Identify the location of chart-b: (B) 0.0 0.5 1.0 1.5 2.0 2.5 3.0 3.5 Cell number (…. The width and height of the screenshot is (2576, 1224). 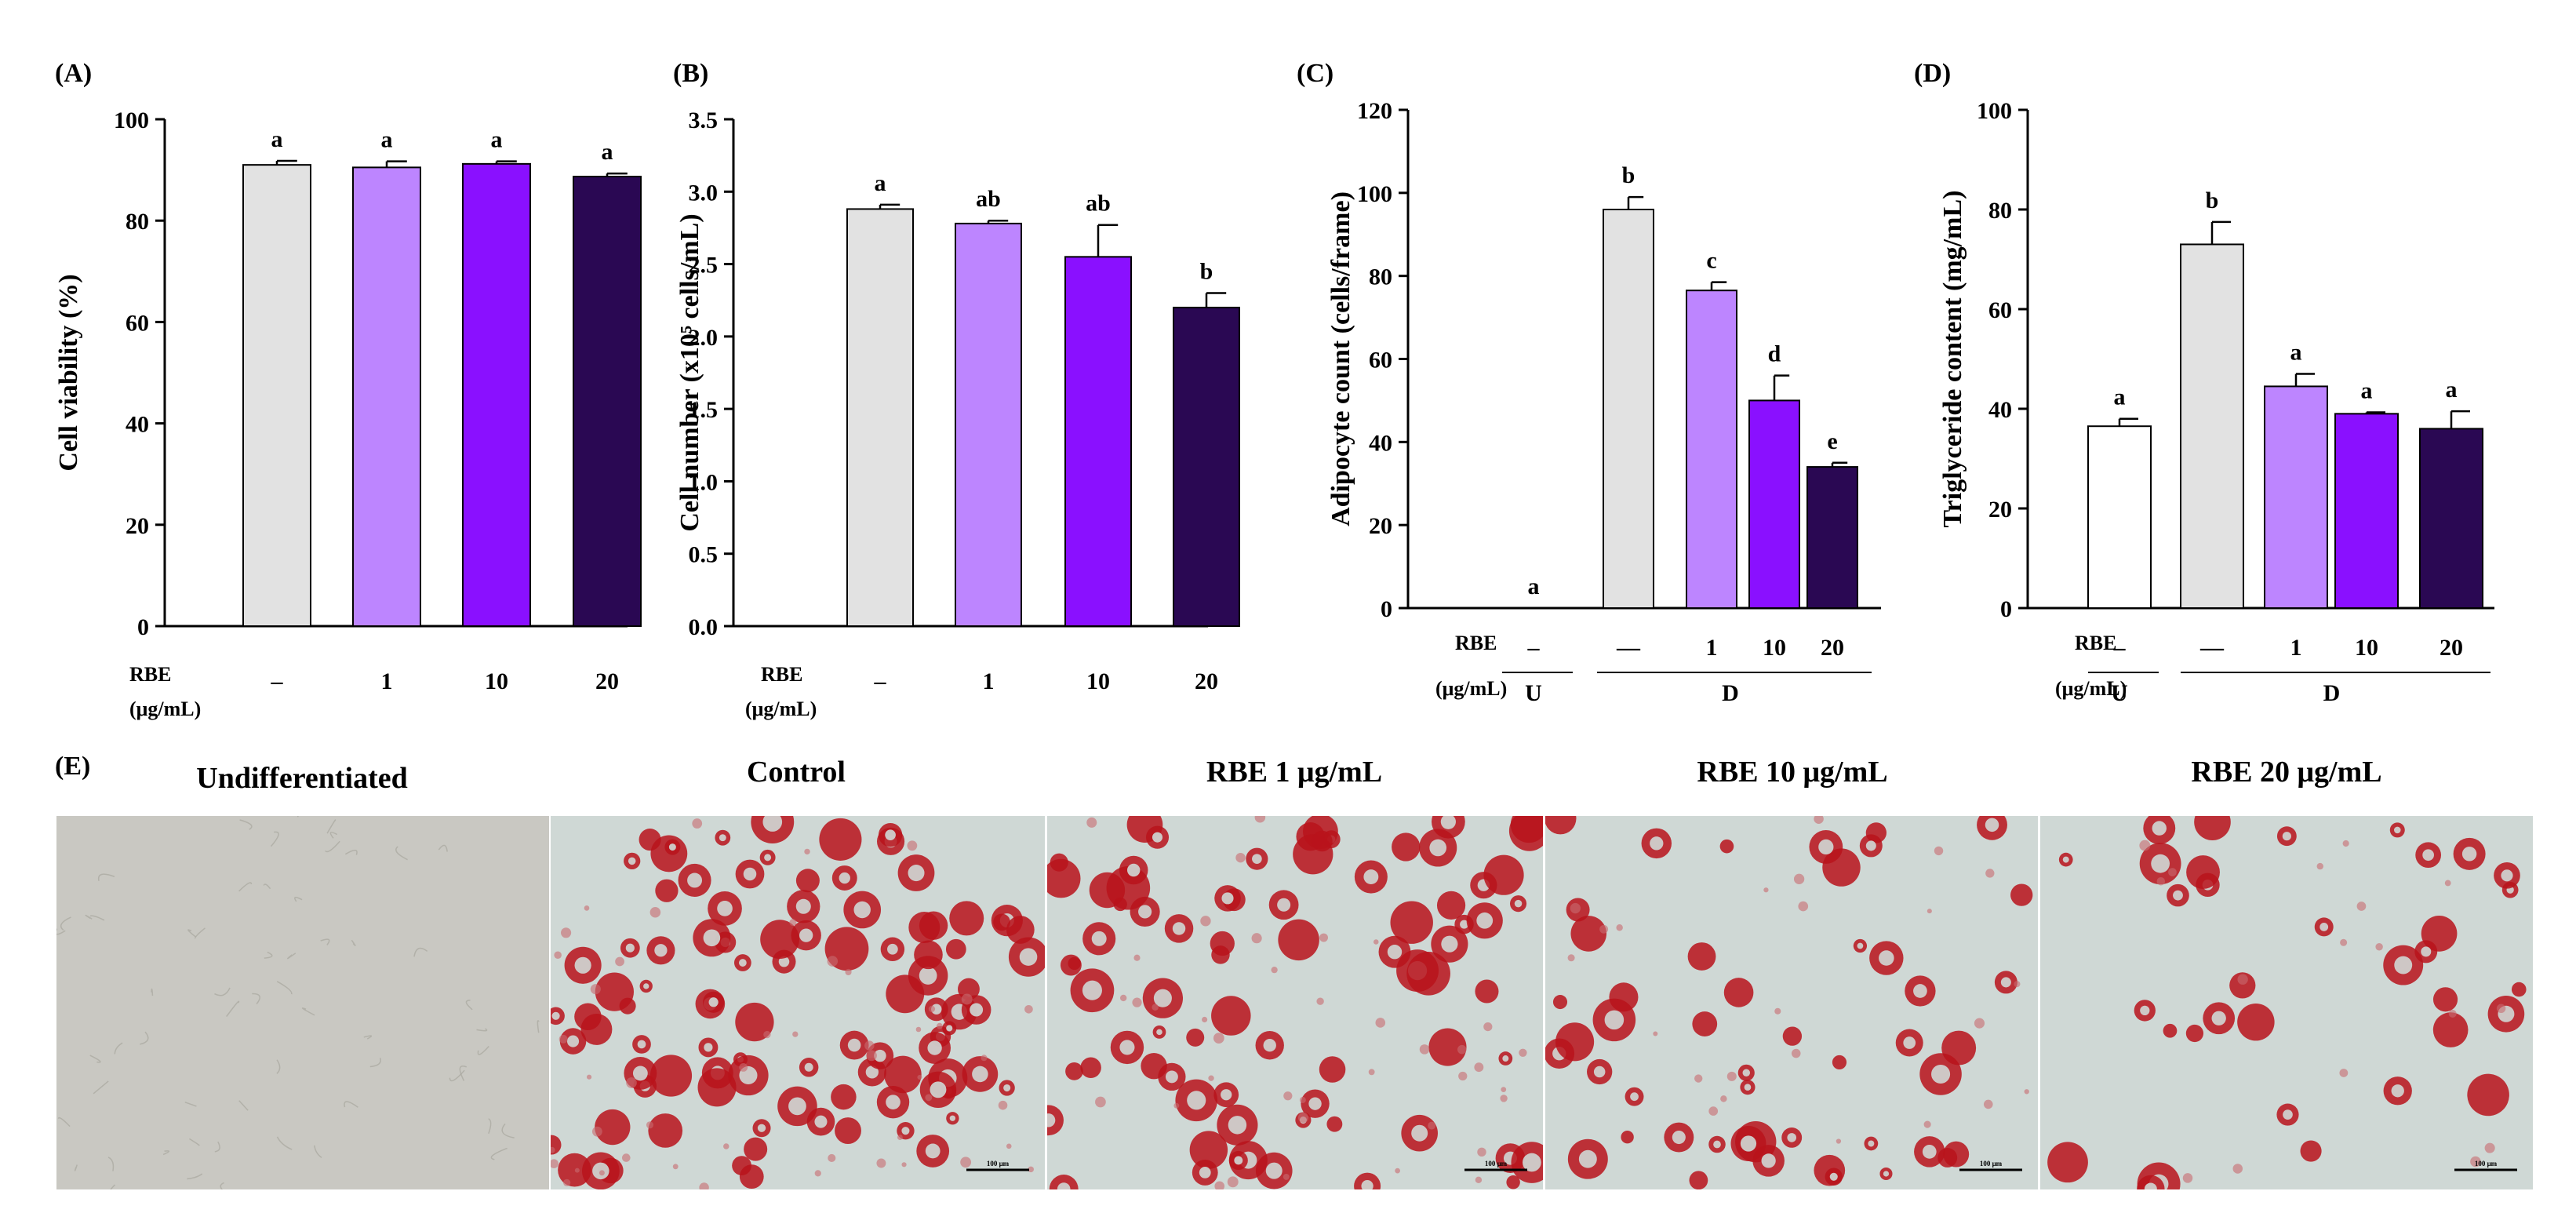
(956, 389).